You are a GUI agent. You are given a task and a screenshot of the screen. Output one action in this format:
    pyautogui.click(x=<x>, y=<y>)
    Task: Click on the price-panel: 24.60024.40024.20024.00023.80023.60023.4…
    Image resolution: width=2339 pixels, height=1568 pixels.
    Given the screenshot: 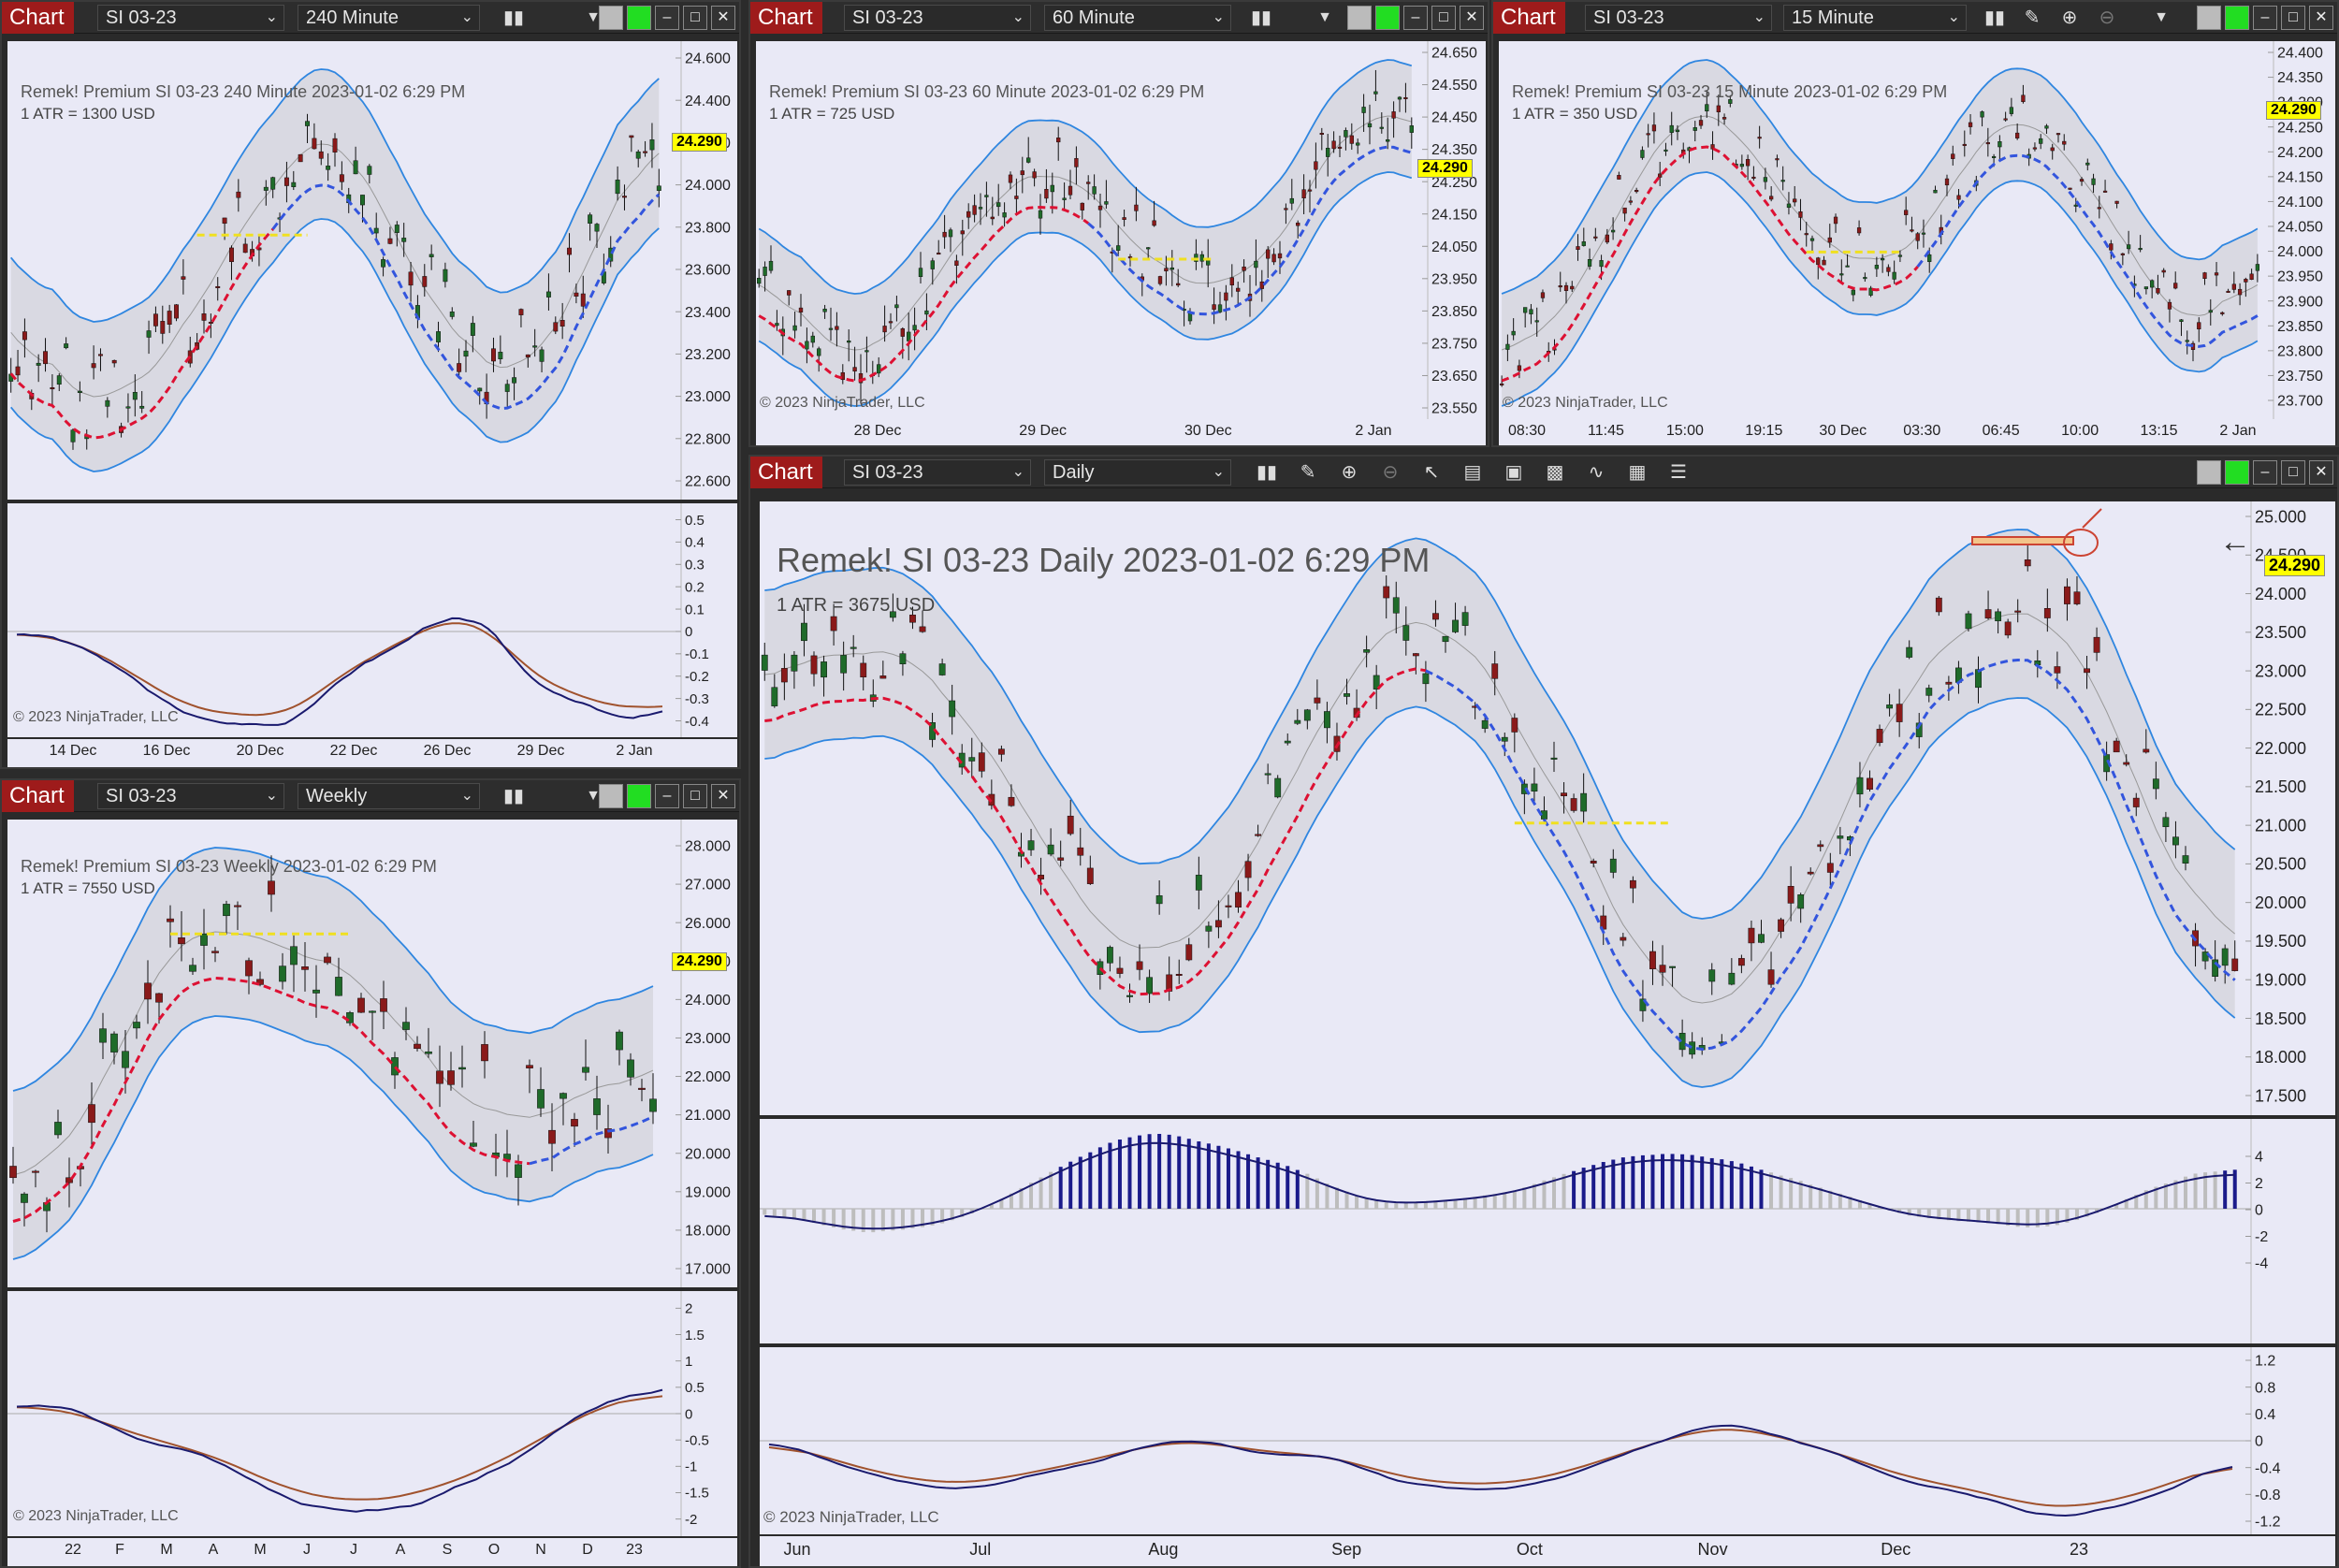 What is the action you would take?
    pyautogui.click(x=372, y=270)
    